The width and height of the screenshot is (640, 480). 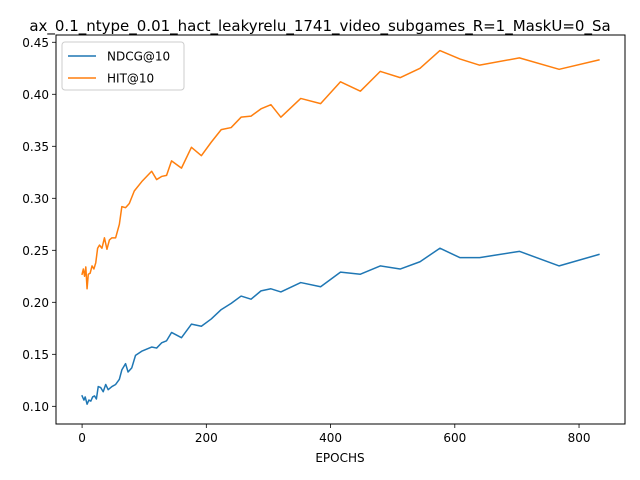 What do you see at coordinates (35, 95) in the screenshot?
I see `y-tick-label: 0.40` at bounding box center [35, 95].